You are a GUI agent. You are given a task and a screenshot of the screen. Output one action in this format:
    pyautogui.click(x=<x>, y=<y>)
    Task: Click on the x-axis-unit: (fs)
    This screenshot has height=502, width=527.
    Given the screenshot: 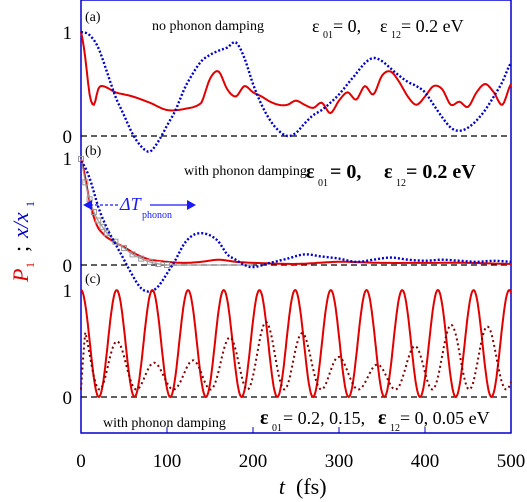 What is the action you would take?
    pyautogui.click(x=311, y=486)
    